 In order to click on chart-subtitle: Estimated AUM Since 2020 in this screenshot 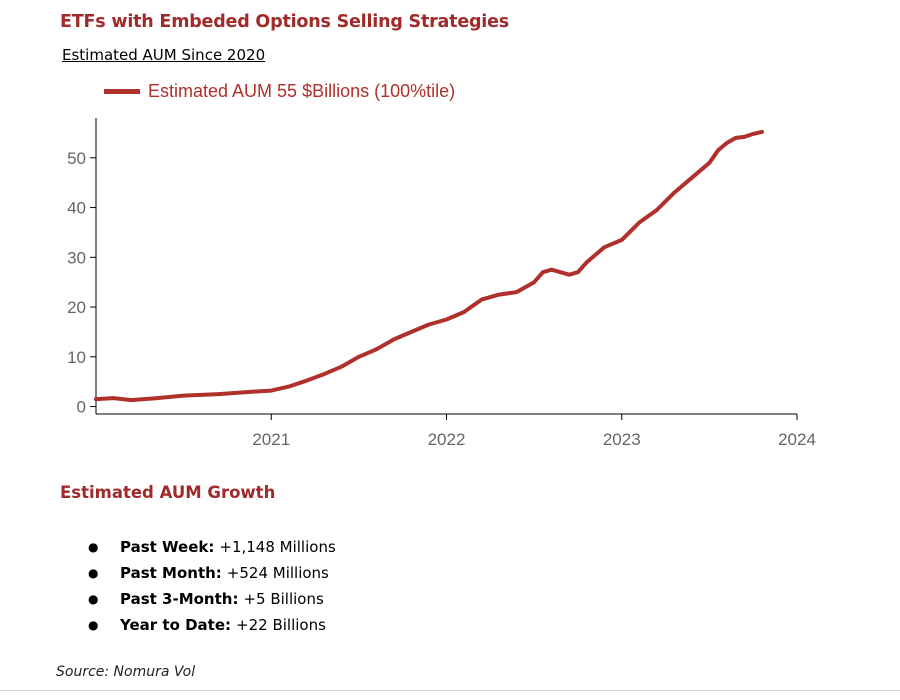, I will do `click(164, 55)`.